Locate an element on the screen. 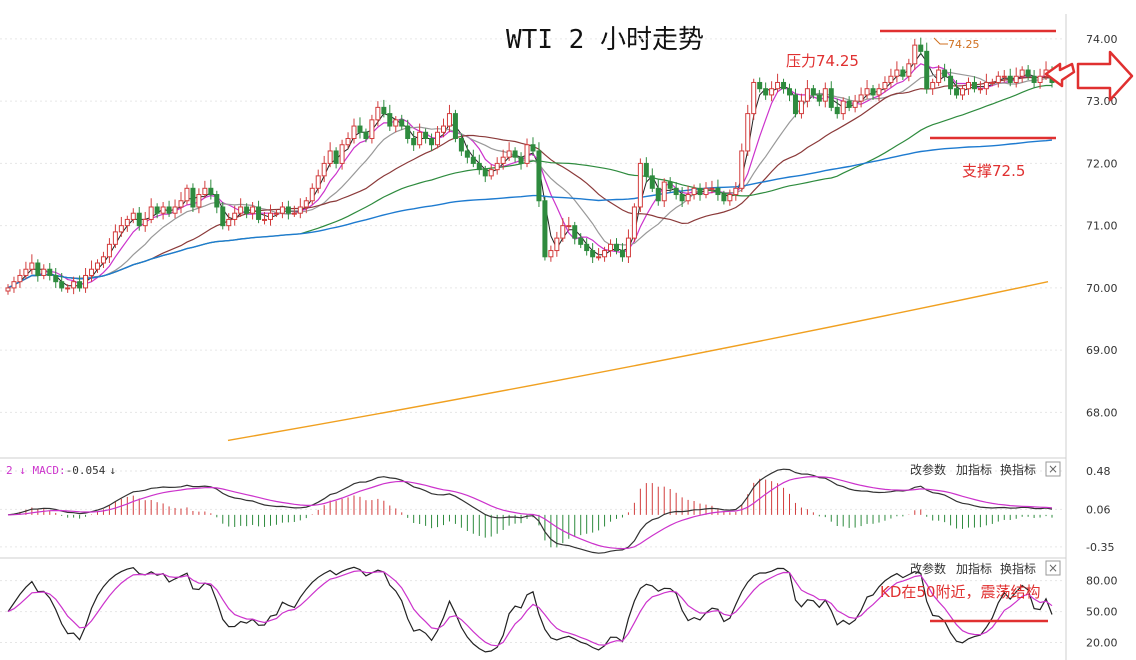  macd-add-indicator-button: 加指标 is located at coordinates (974, 469).